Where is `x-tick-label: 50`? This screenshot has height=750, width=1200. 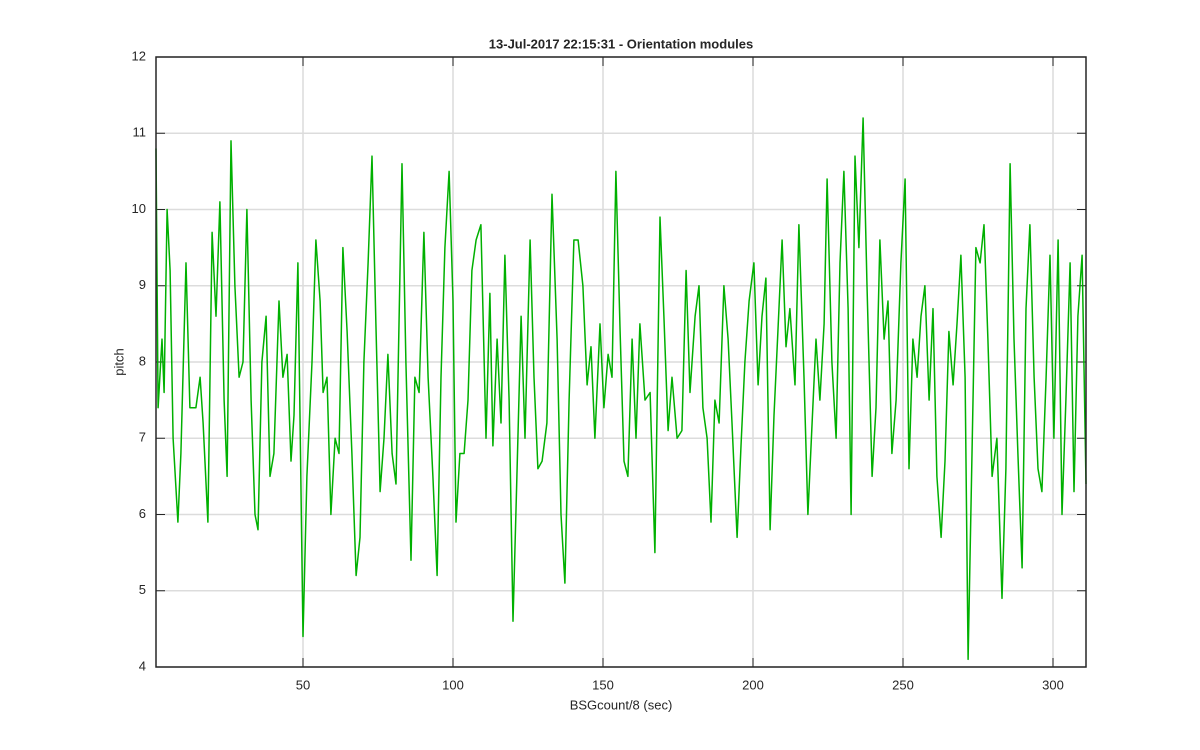 x-tick-label: 50 is located at coordinates (303, 684).